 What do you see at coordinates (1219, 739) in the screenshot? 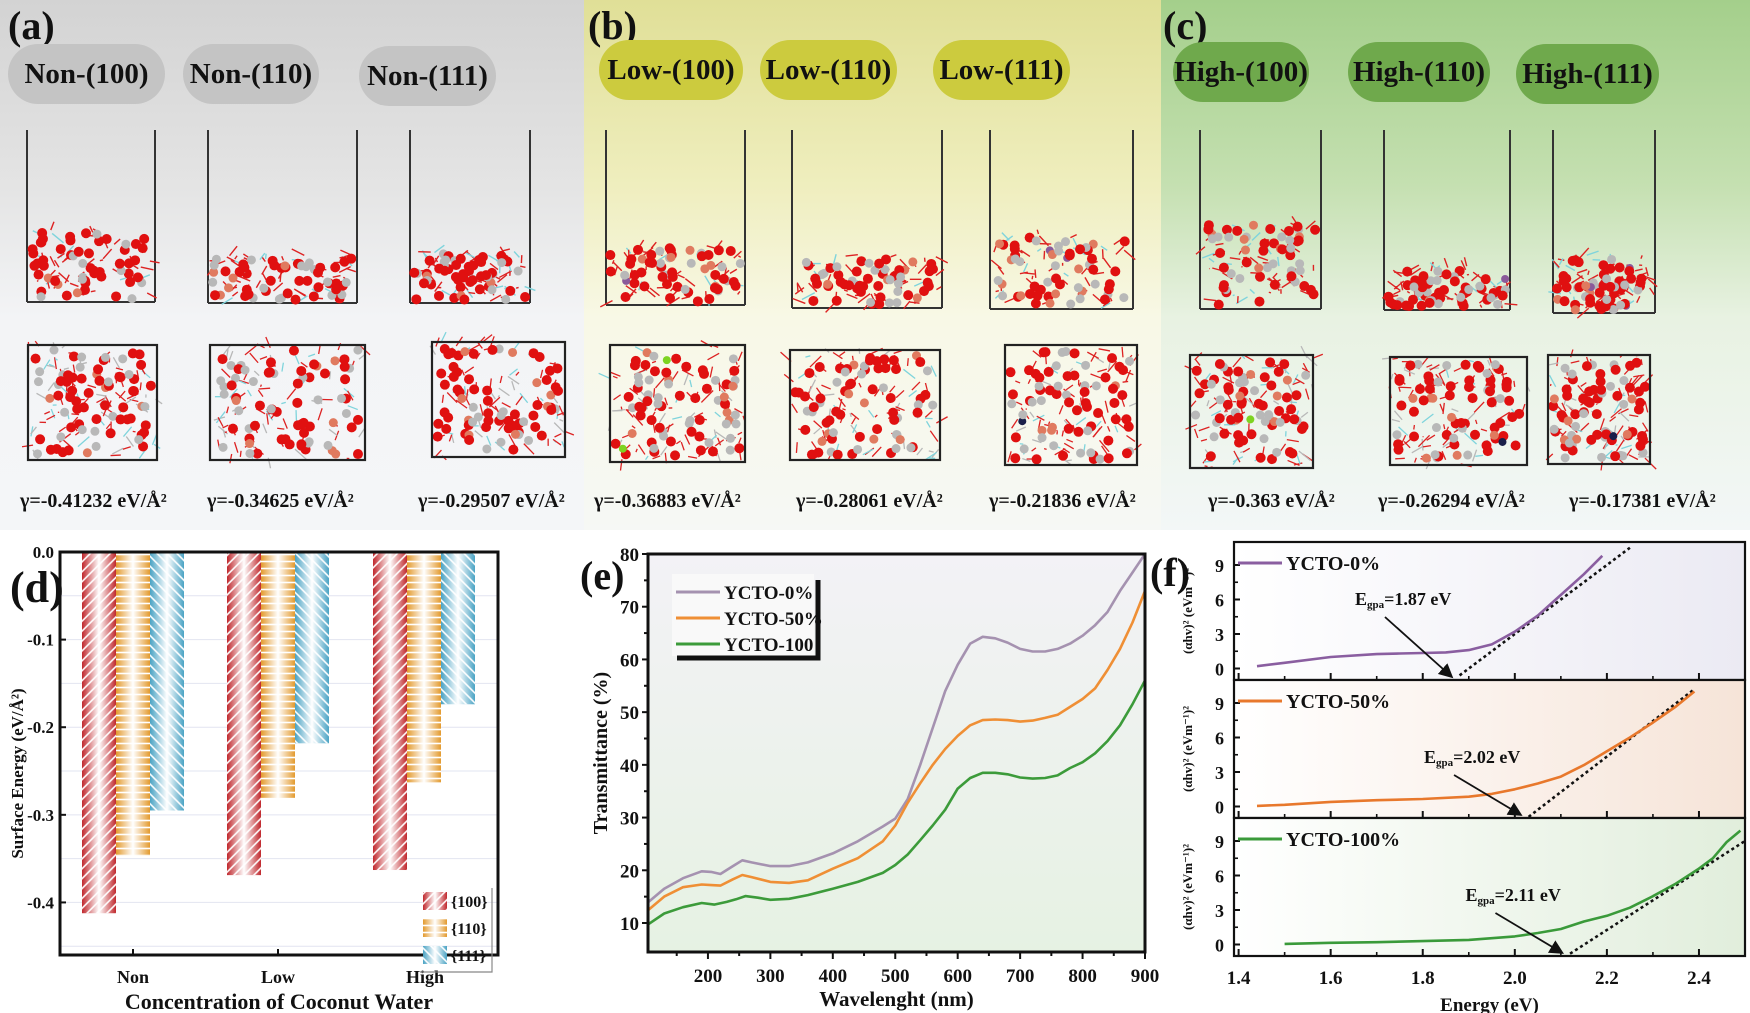
I see `y-tick-label: 6` at bounding box center [1219, 739].